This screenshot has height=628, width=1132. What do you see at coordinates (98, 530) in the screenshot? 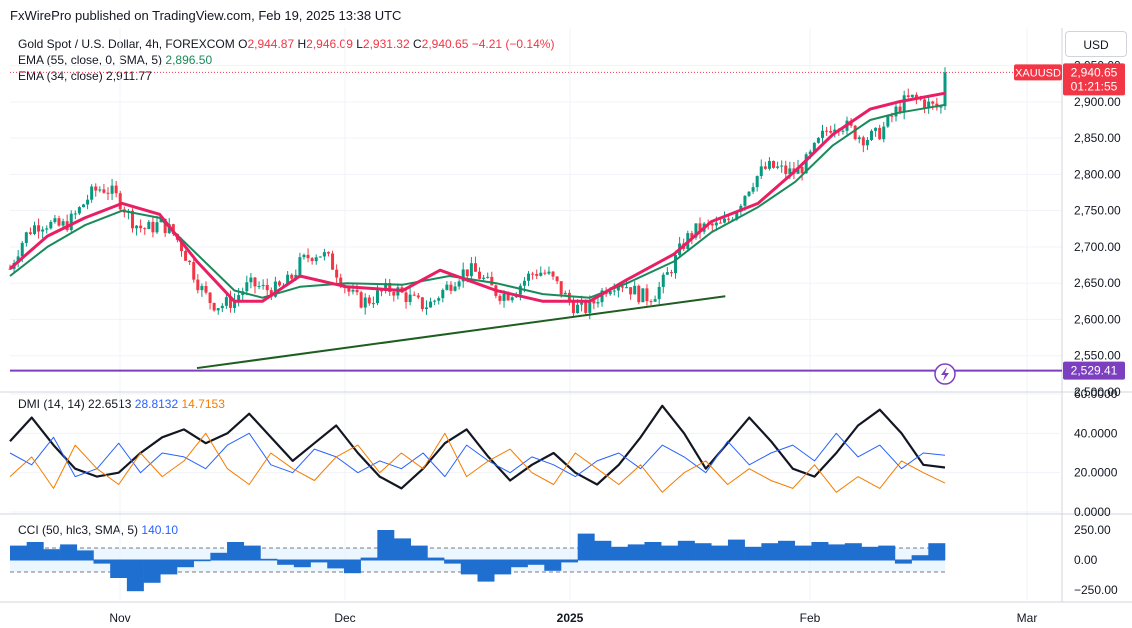
I see `cci-legend: CCI (50, hlc3, SMA, 5) 140.10` at bounding box center [98, 530].